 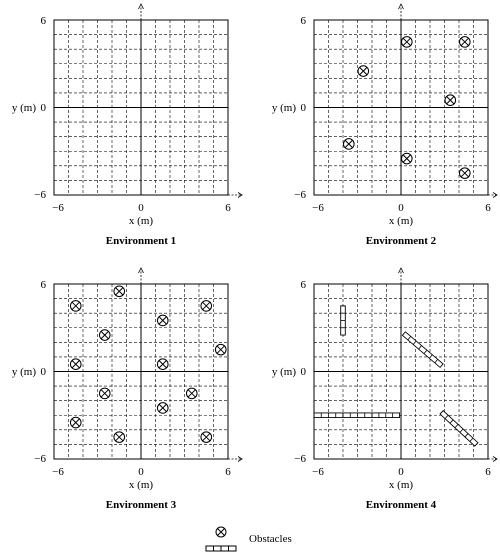 I want to click on obstacles-layer, so click(x=148, y=364).